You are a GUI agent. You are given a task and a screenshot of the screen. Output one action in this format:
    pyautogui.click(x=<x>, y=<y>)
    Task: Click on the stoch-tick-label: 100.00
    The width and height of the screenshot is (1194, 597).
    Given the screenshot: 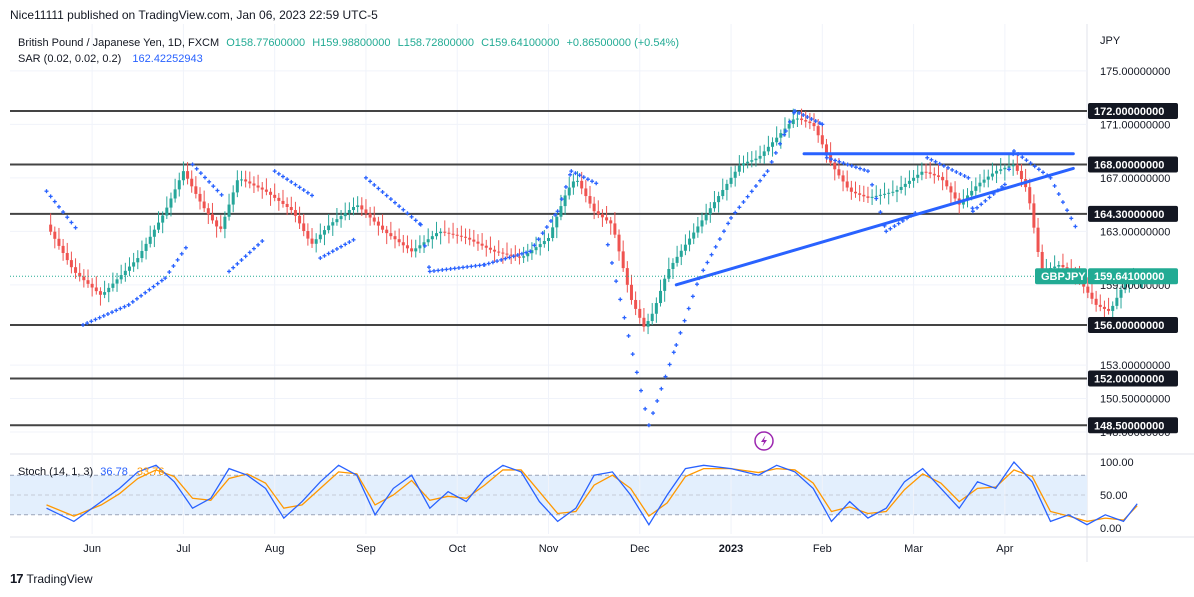 What is the action you would take?
    pyautogui.click(x=1117, y=463)
    